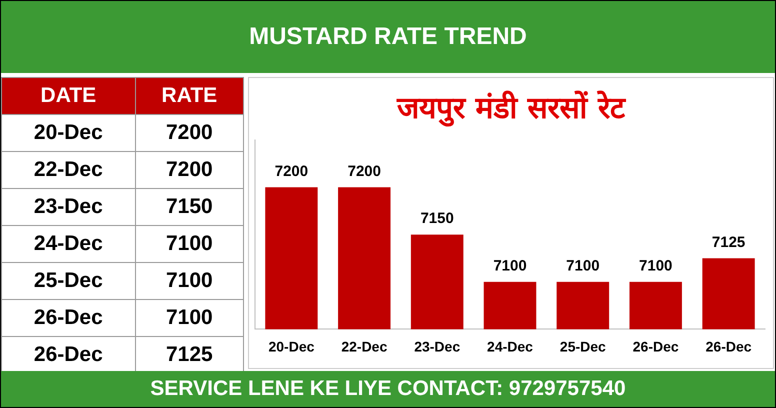 The height and width of the screenshot is (408, 776). What do you see at coordinates (189, 96) in the screenshot?
I see `text: RATE` at bounding box center [189, 96].